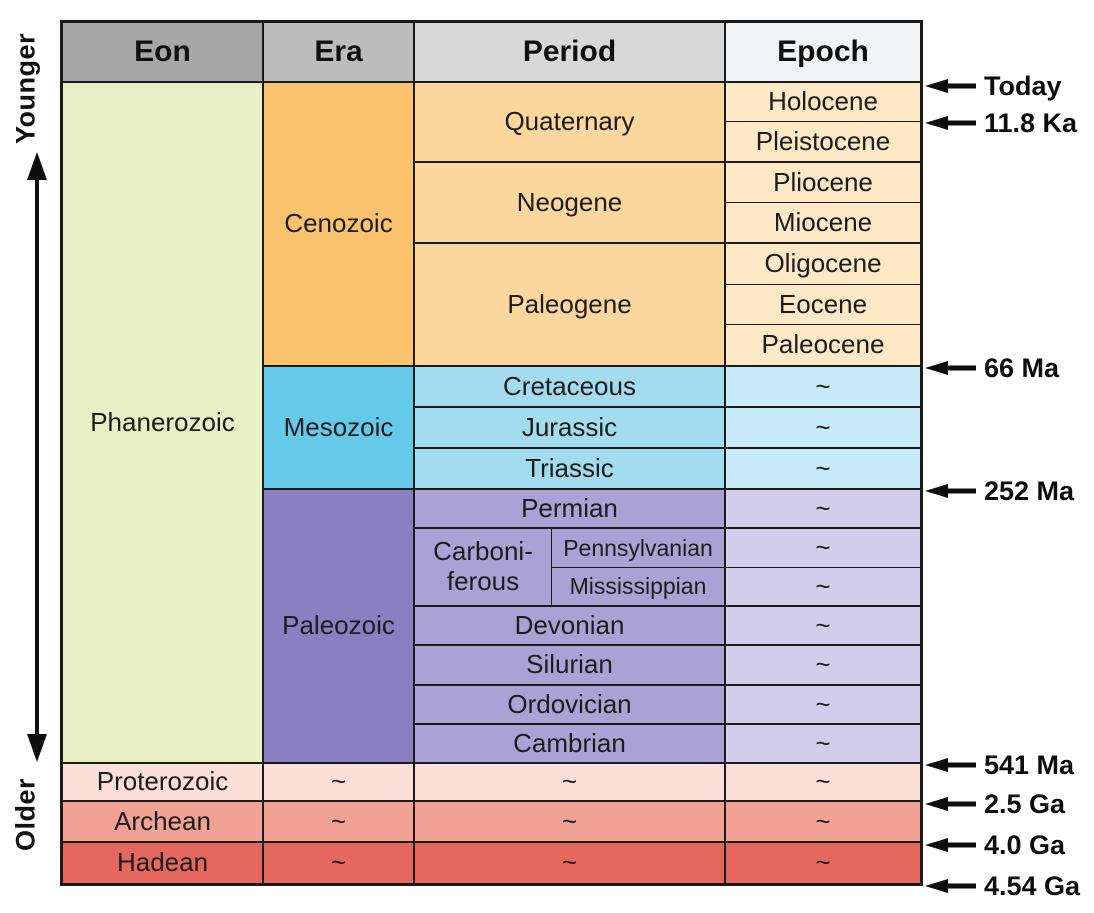 The image size is (1094, 913). I want to click on cell-header-eon: Eon, so click(163, 53).